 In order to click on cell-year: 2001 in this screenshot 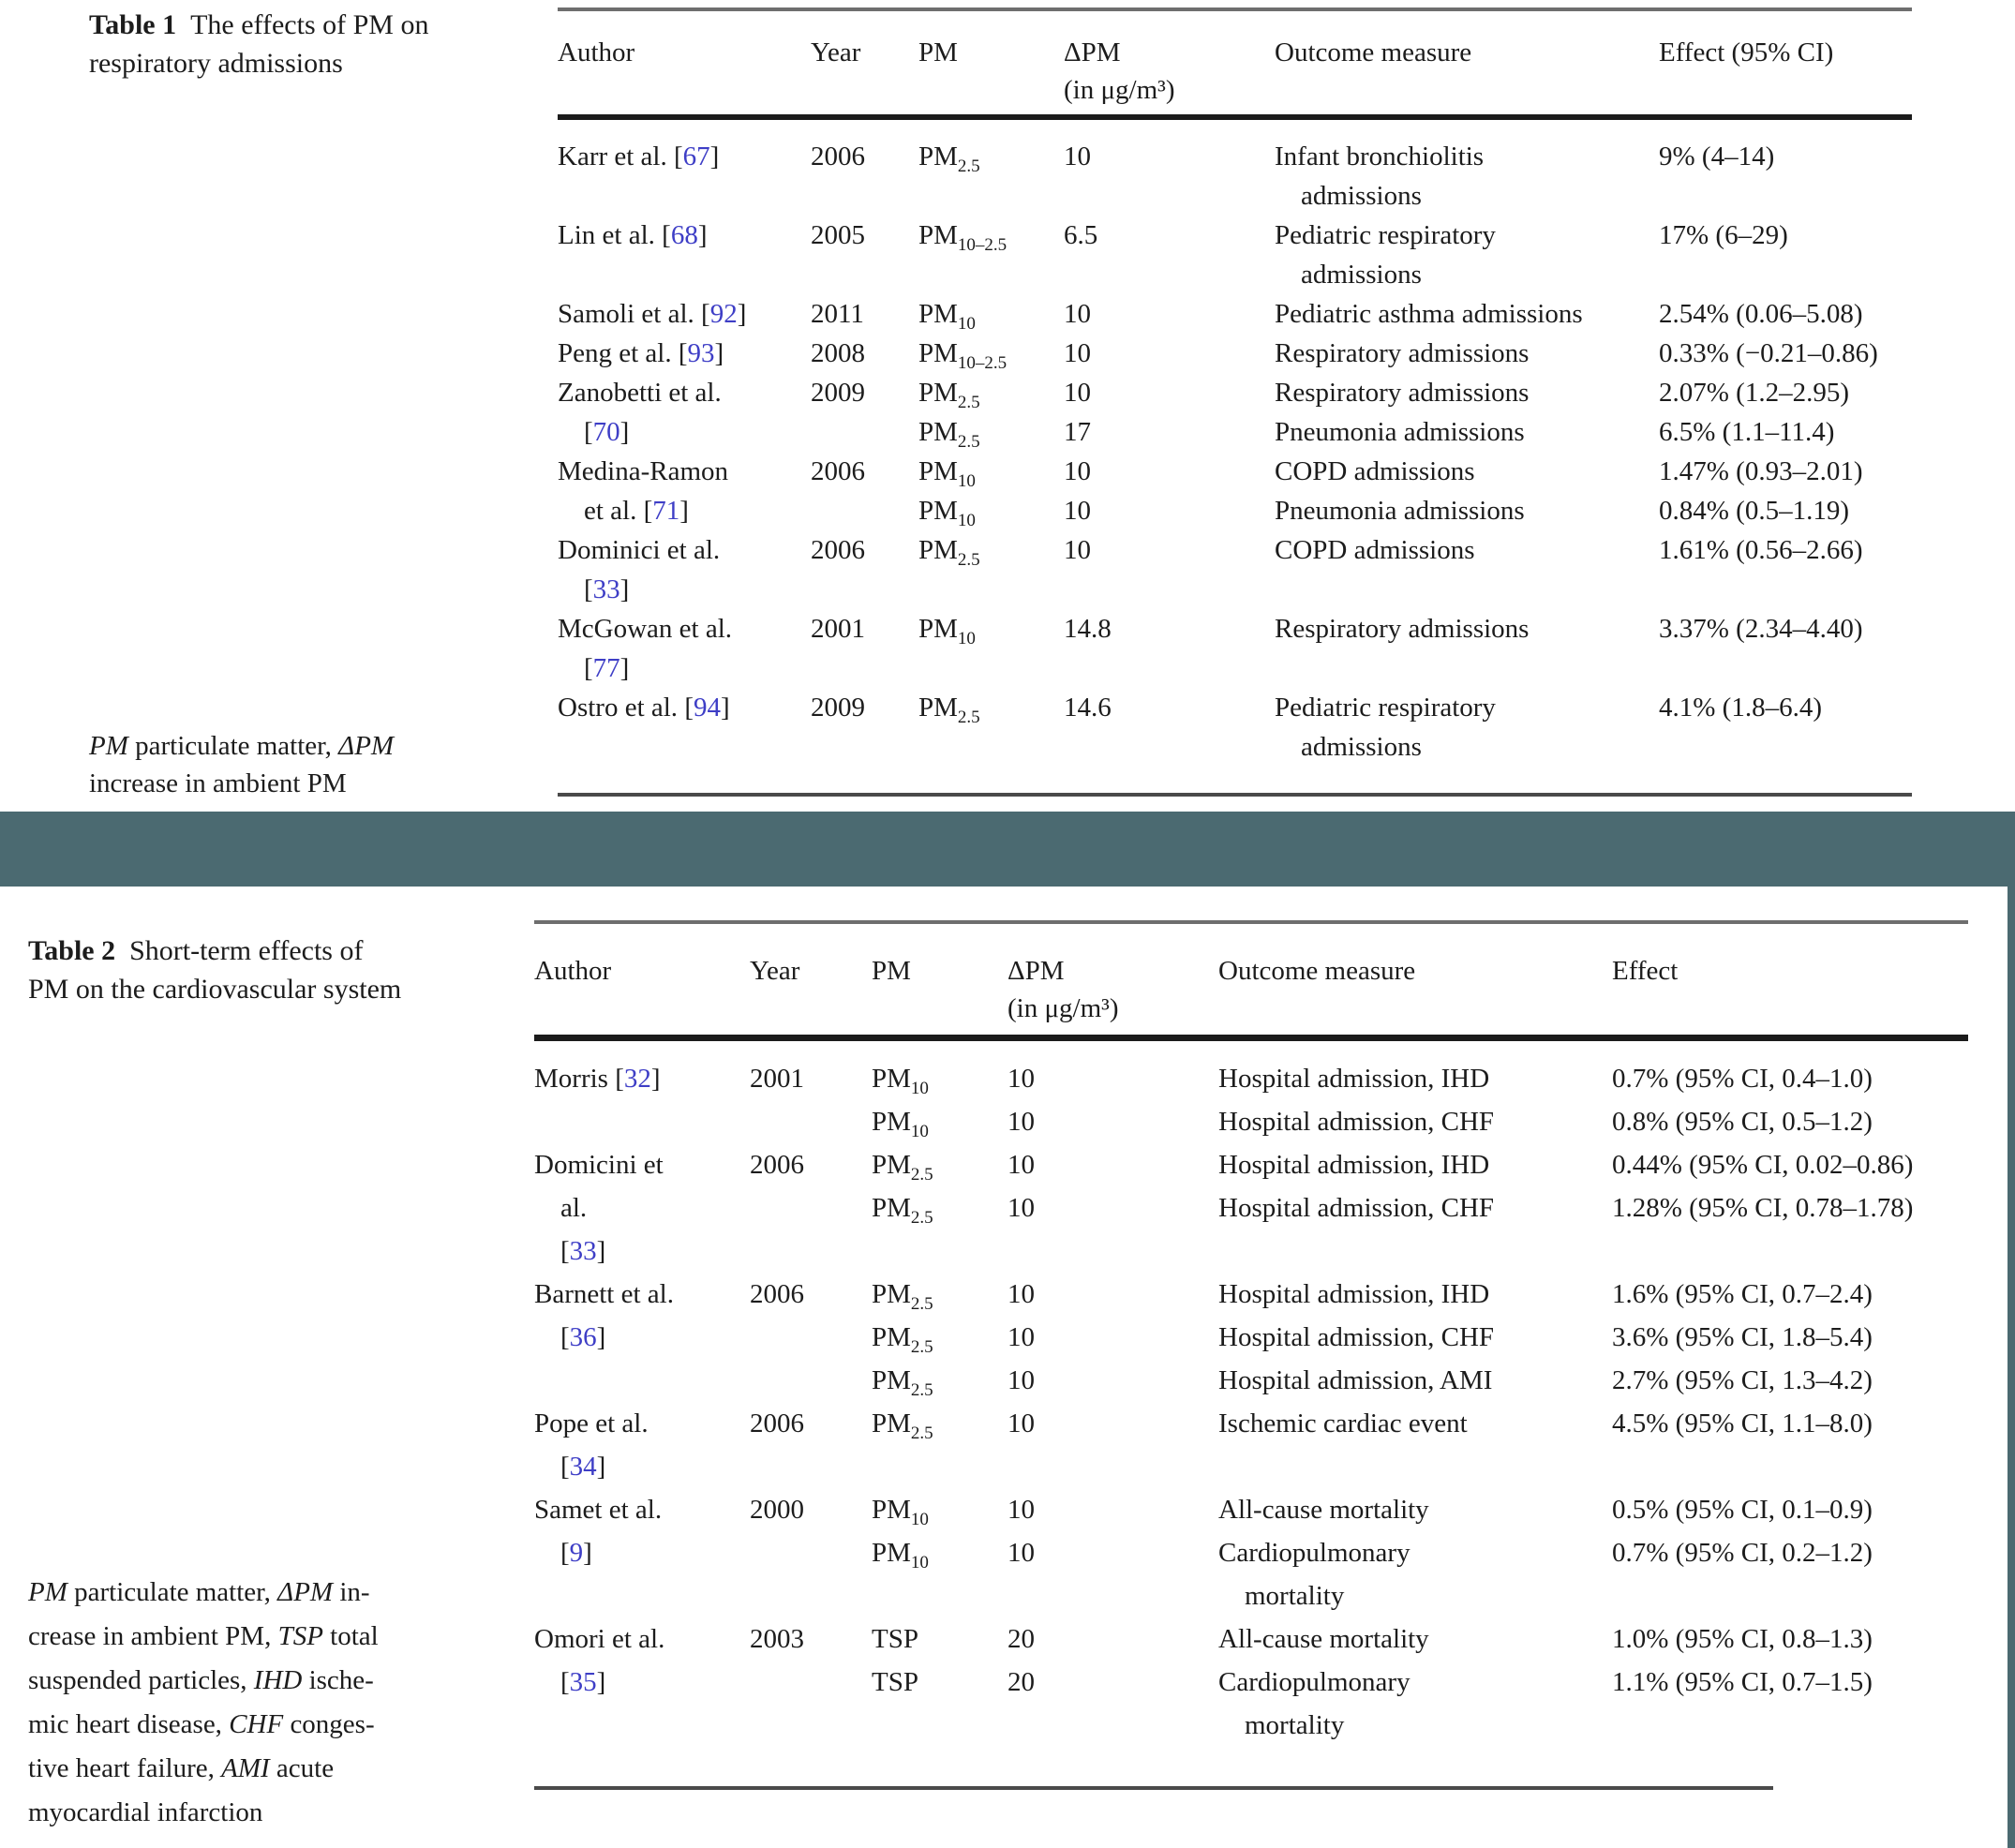, I will do `click(777, 1079)`.